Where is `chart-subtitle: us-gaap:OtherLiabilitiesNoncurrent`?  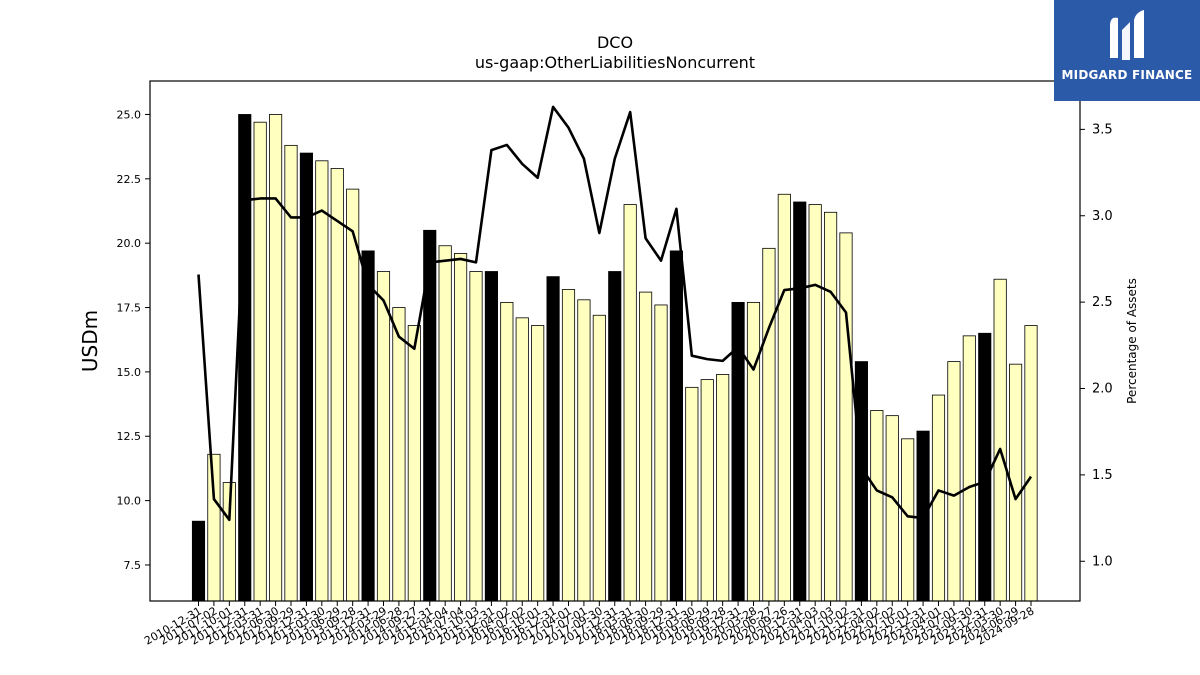
chart-subtitle: us-gaap:OtherLiabilitiesNoncurrent is located at coordinates (615, 62).